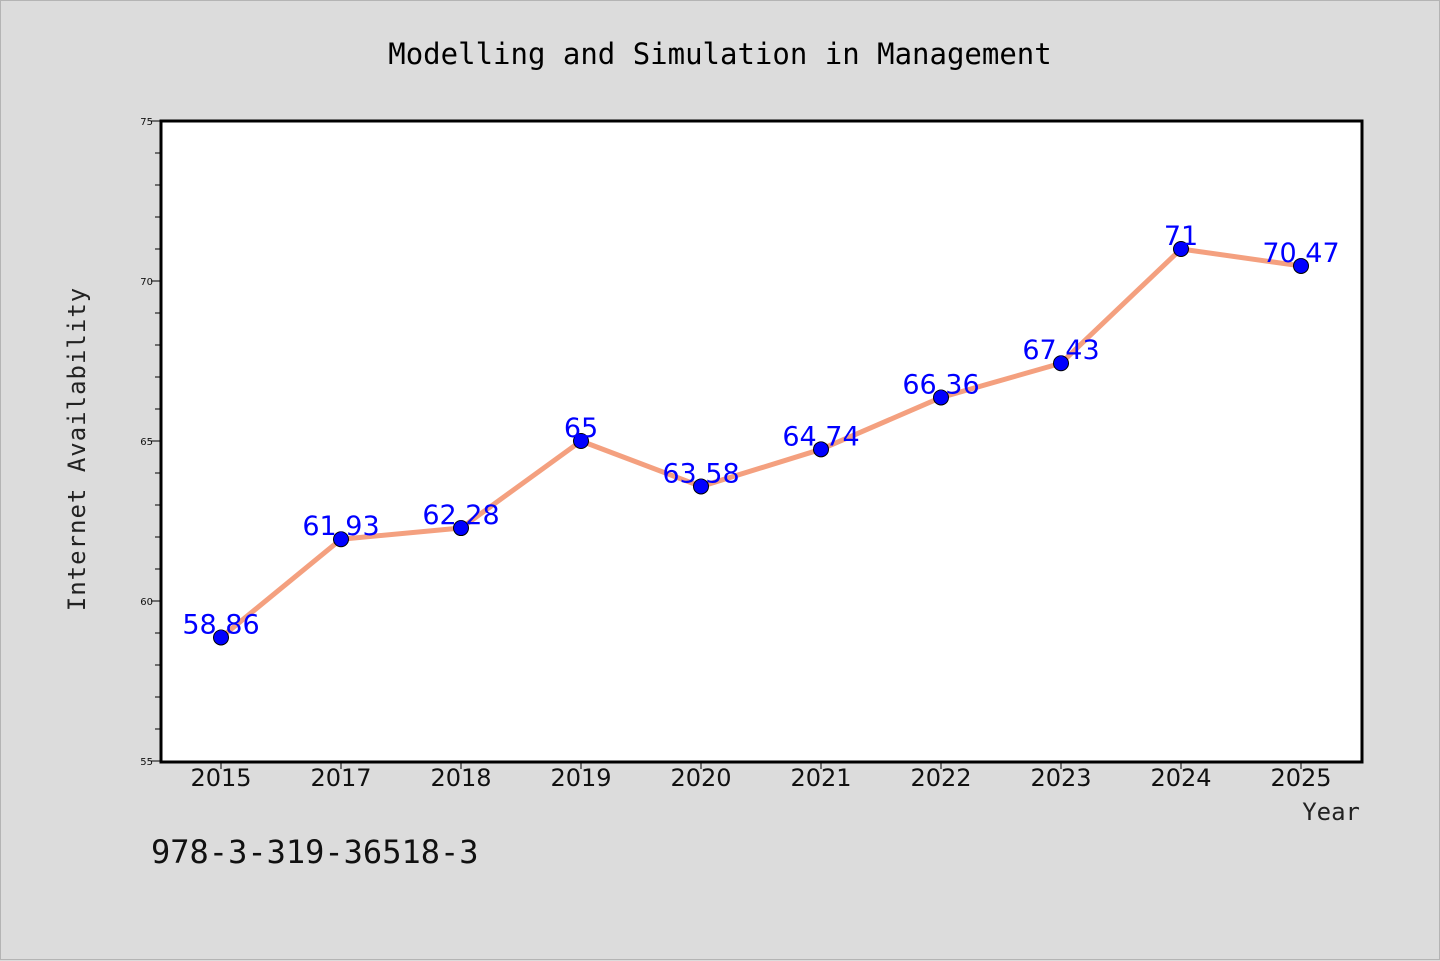 Image resolution: width=1440 pixels, height=961 pixels. What do you see at coordinates (719, 54) in the screenshot?
I see `chart-title: Modelling and Simulation in Management` at bounding box center [719, 54].